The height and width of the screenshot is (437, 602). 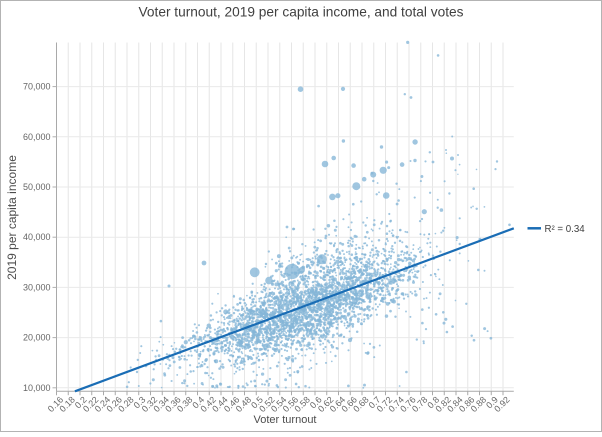 What do you see at coordinates (37, 287) in the screenshot?
I see `svg-text: 30,000` at bounding box center [37, 287].